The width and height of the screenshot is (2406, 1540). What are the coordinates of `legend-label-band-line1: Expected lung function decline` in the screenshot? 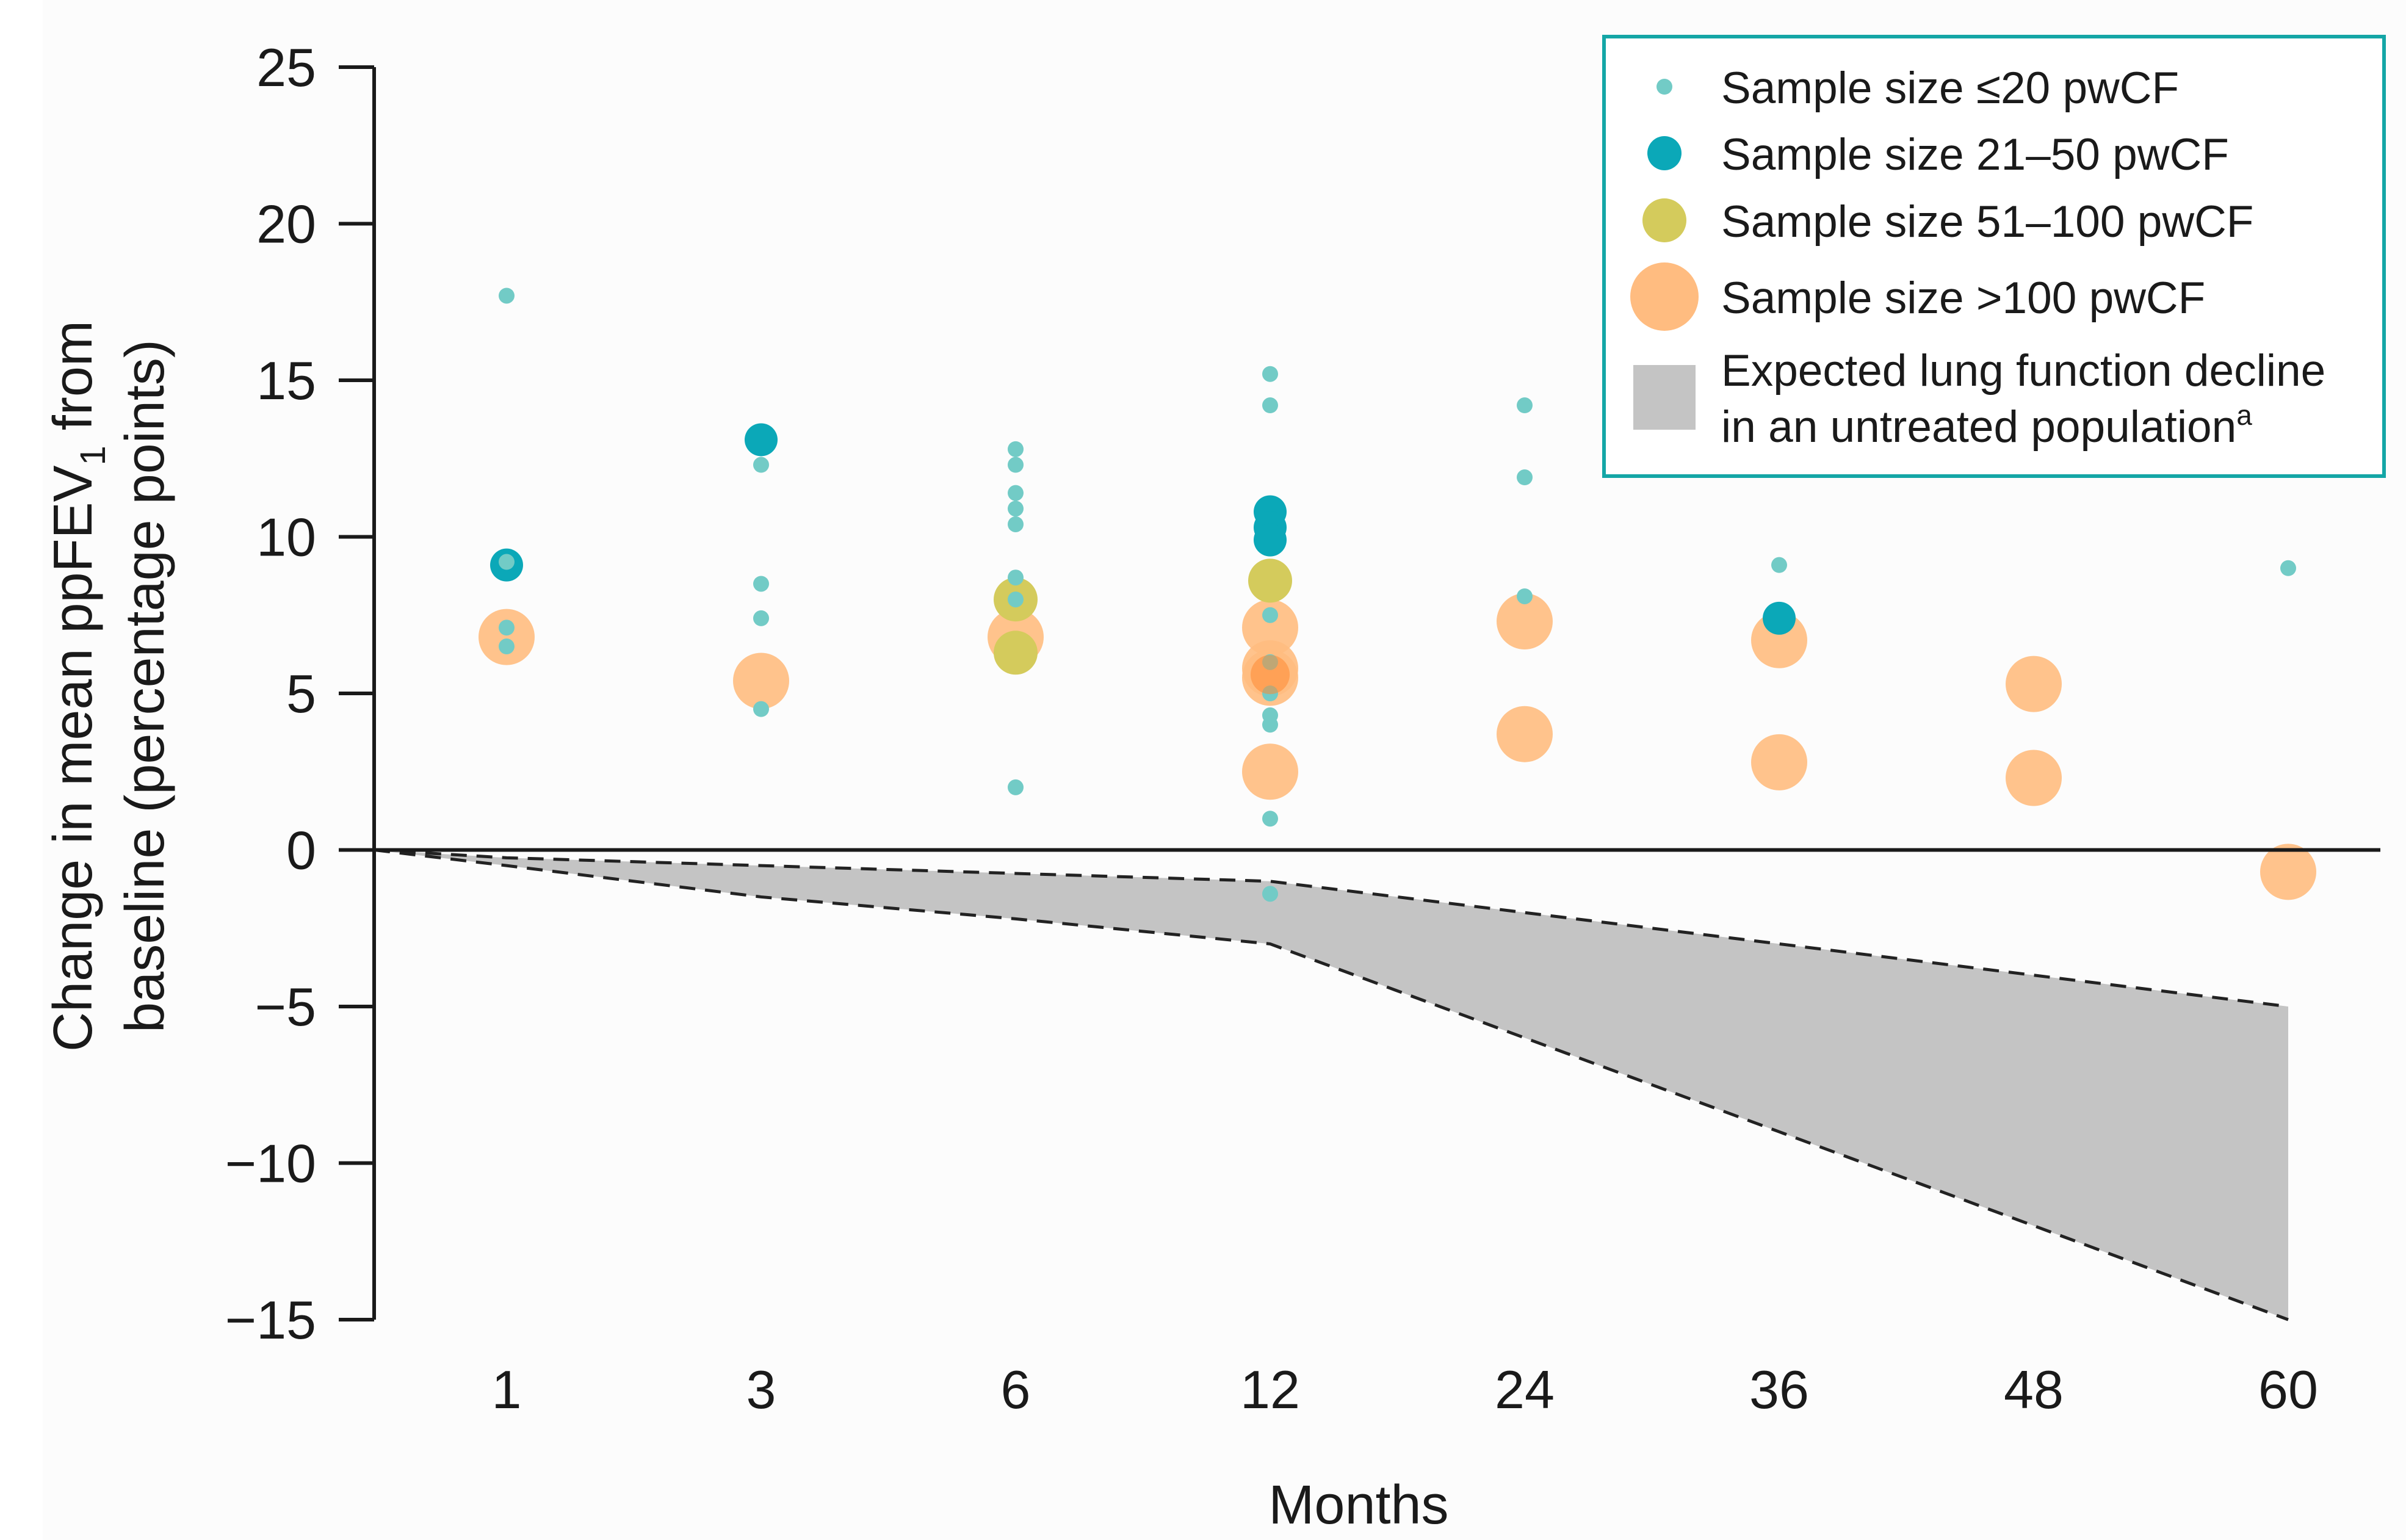 It's located at (2023, 371).